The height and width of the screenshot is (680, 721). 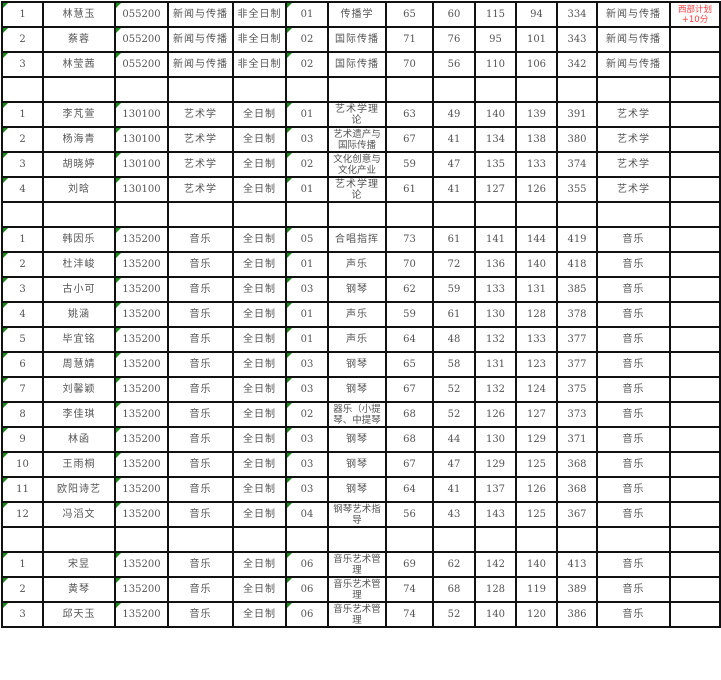 What do you see at coordinates (409, 164) in the screenshot?
I see `politics-score-cell: 59` at bounding box center [409, 164].